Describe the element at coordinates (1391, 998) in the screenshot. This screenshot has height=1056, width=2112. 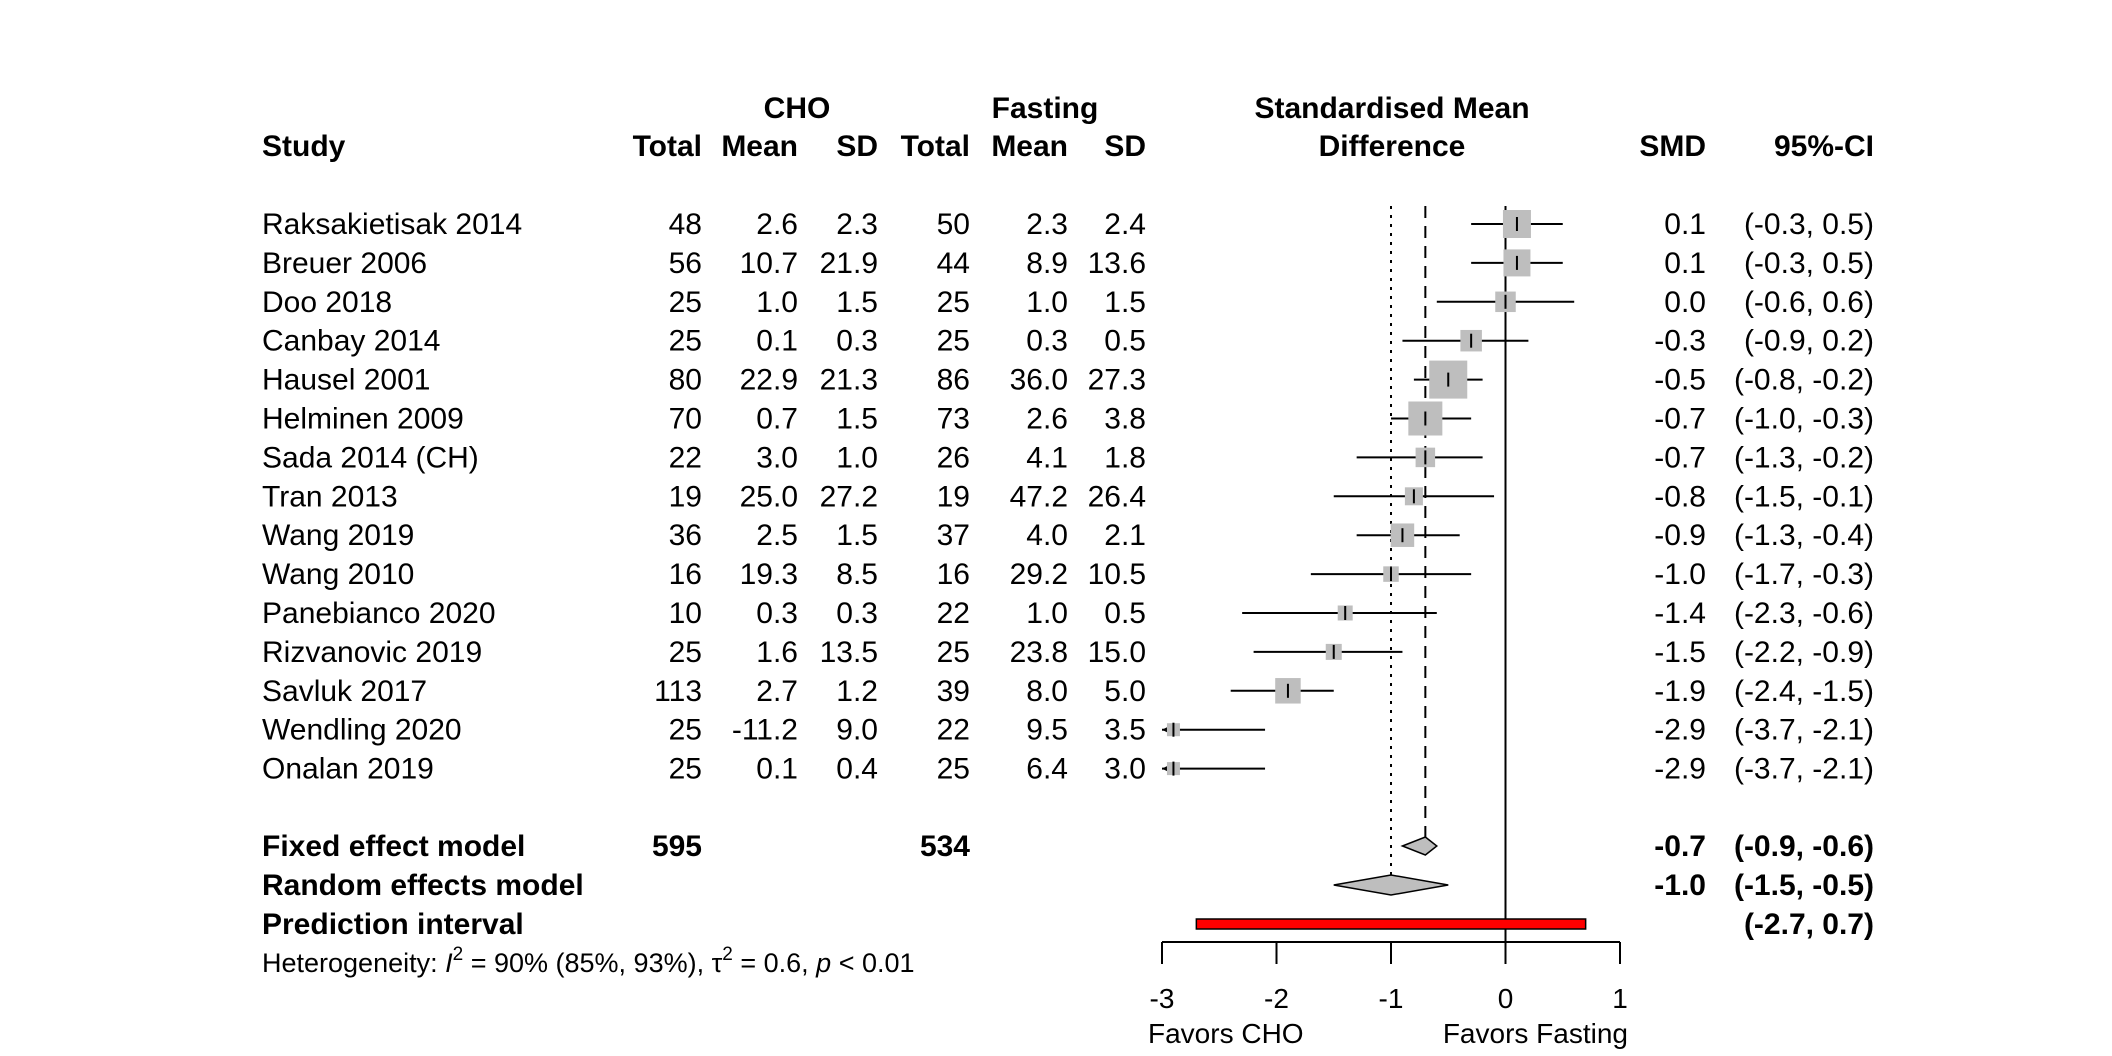
I see `x-axis-tick-label: -1` at that location.